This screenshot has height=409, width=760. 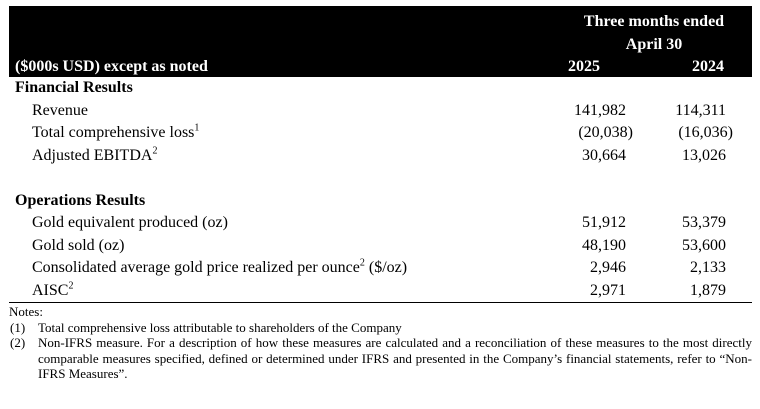 I want to click on value-2024: (16,036), so click(x=705, y=132).